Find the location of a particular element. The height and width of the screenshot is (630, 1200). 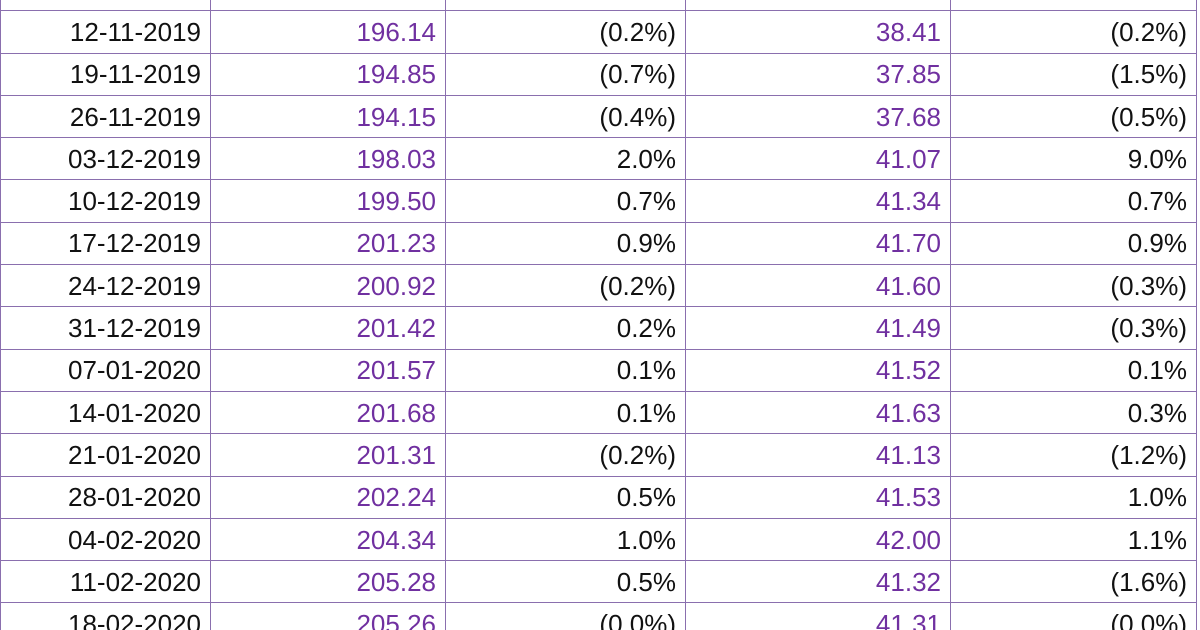

price-cell: 37.68 is located at coordinates (818, 116).